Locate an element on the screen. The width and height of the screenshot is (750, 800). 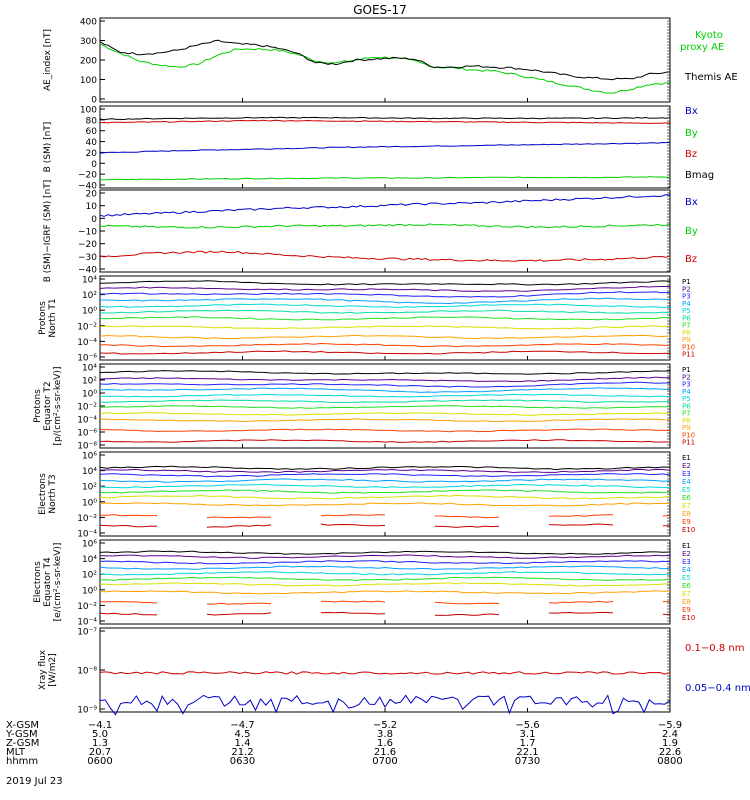
axis-value-z_gsm: 1.3 is located at coordinates (100, 743).